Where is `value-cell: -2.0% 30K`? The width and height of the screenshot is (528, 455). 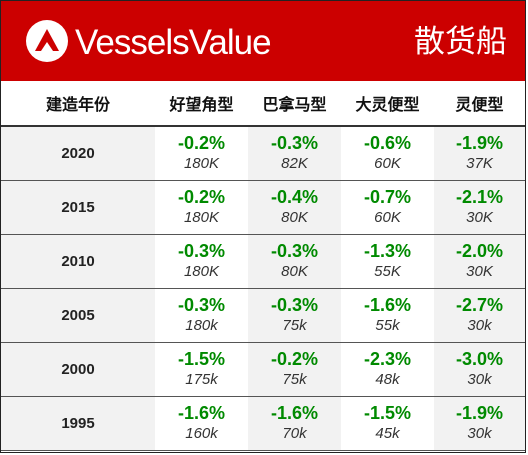 value-cell: -2.0% 30K is located at coordinates (479, 261).